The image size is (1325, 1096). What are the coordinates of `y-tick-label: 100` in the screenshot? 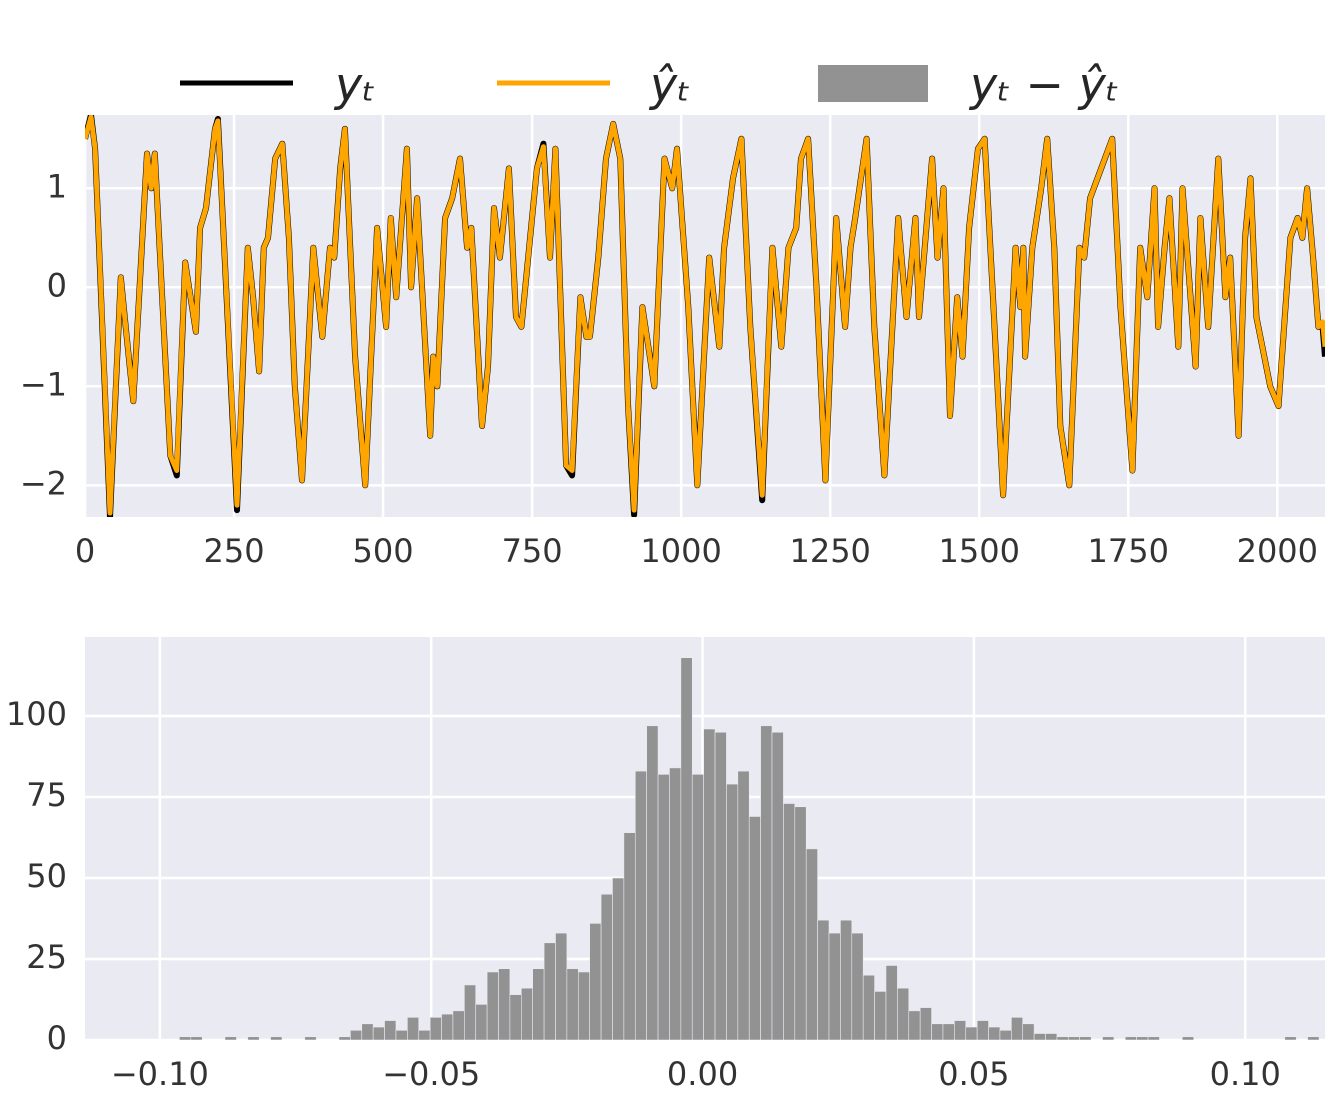 It's located at (36, 714).